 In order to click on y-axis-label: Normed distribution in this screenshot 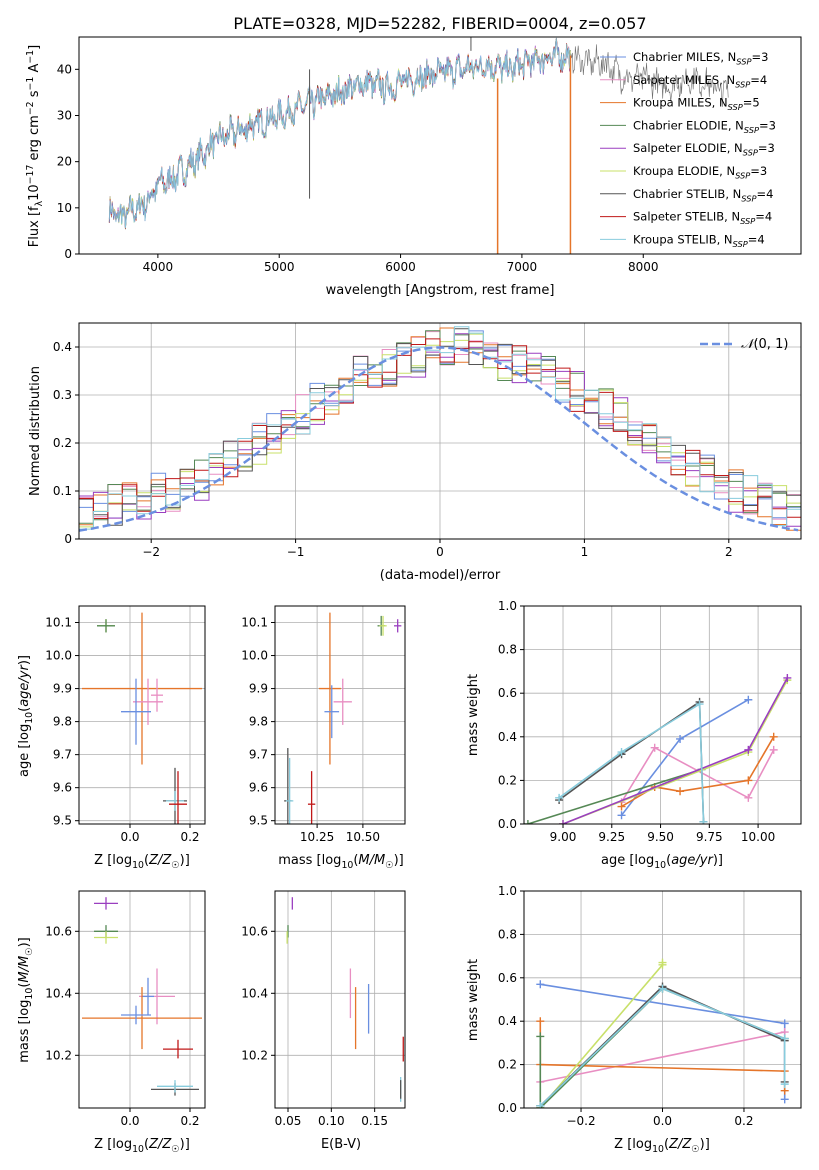, I will do `click(35, 431)`.